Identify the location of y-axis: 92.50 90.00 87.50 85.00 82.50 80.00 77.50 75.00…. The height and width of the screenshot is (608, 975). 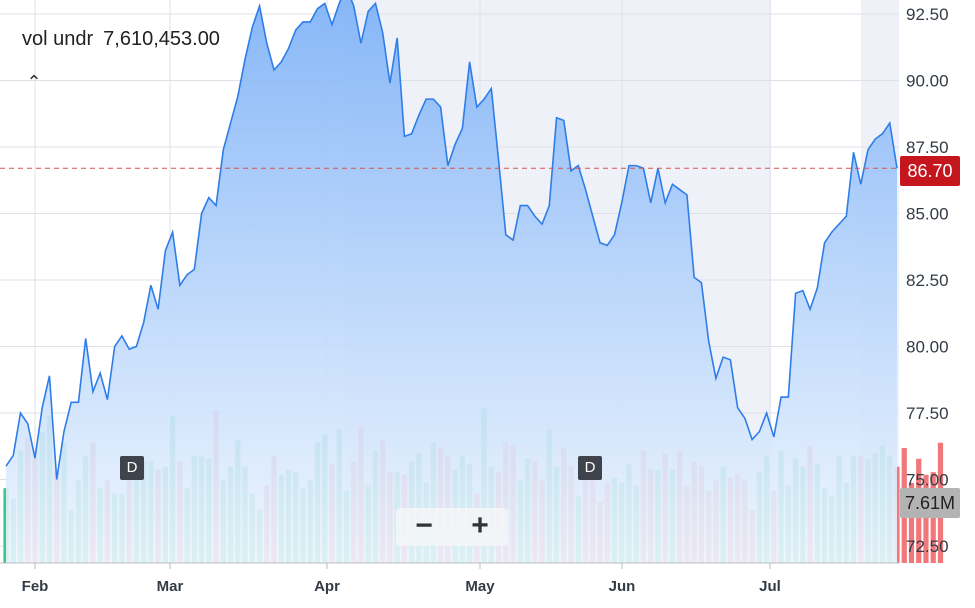
(927, 280).